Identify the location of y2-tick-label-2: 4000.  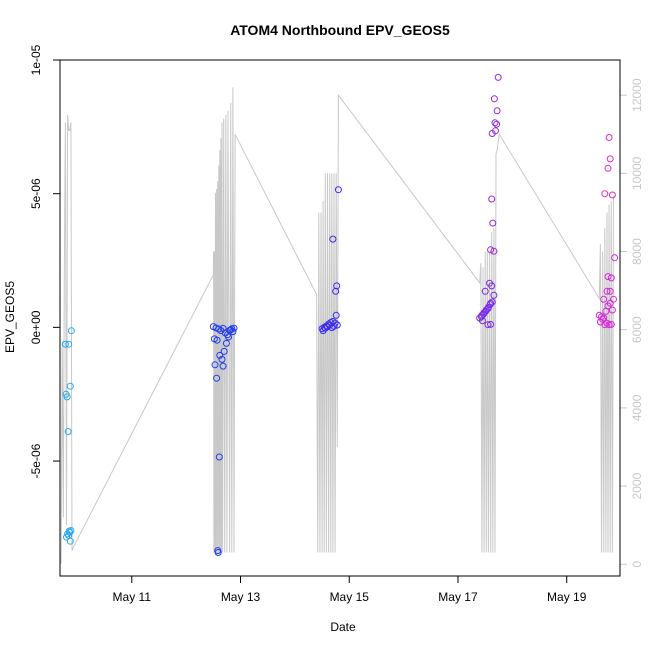
(637, 407).